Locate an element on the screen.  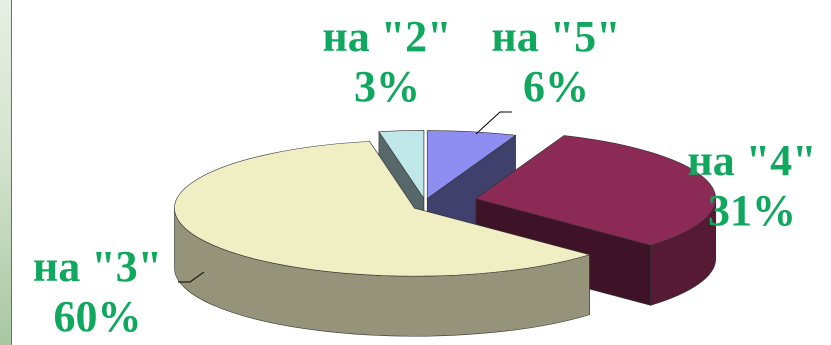
slice-label-2: на "2" 3% is located at coordinates (387, 62).